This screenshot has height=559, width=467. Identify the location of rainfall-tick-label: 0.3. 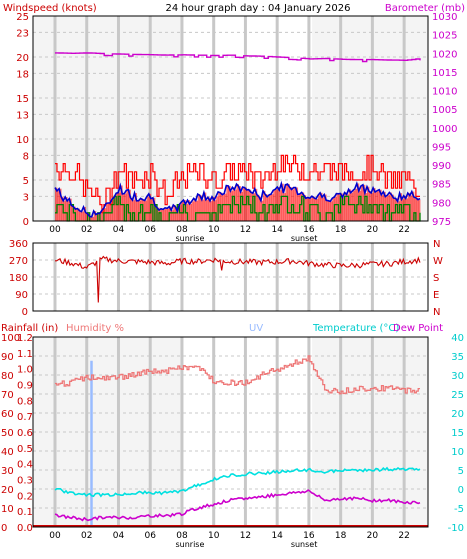
(25, 481).